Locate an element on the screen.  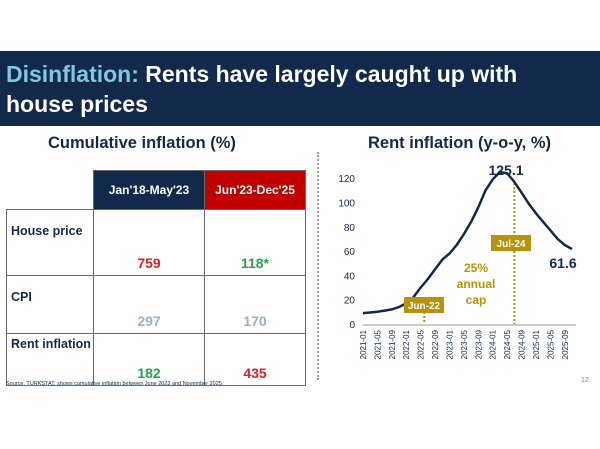
chart-title: Rent inflation (y-o-y, %) is located at coordinates (460, 143).